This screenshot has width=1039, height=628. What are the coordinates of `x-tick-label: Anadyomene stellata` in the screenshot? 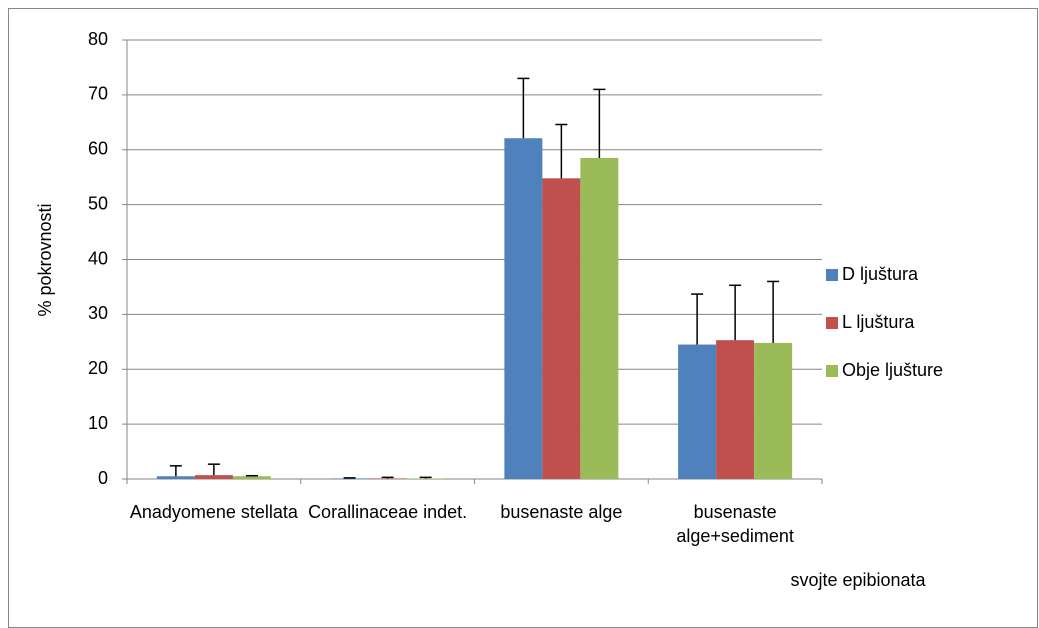 It's located at (213, 512).